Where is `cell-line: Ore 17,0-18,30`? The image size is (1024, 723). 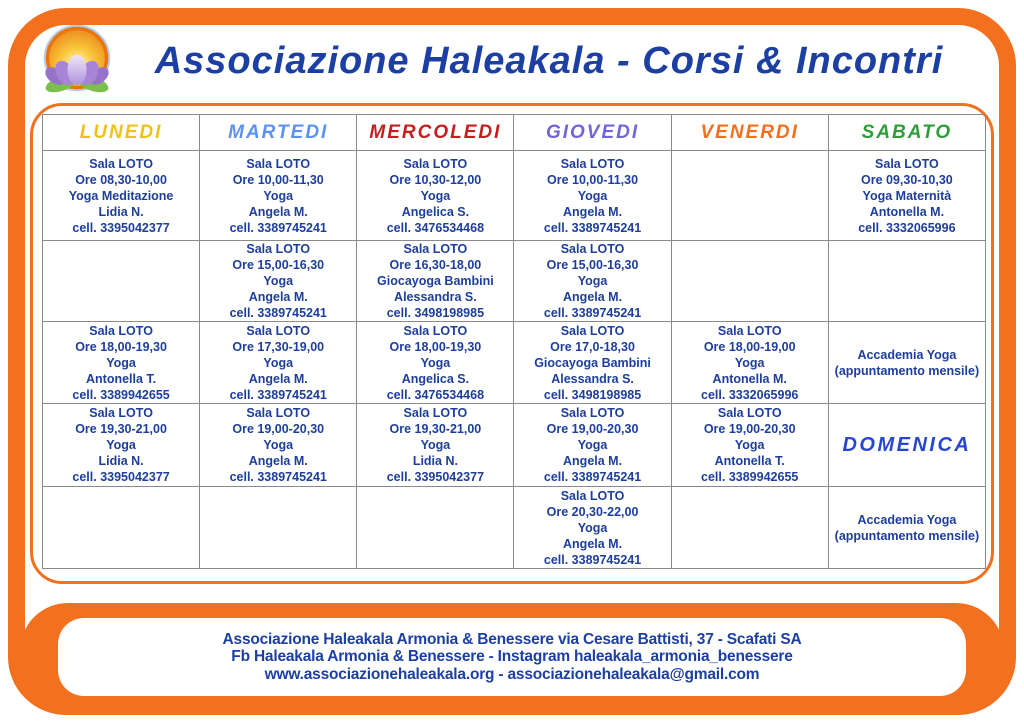 cell-line: Ore 17,0-18,30 is located at coordinates (592, 346).